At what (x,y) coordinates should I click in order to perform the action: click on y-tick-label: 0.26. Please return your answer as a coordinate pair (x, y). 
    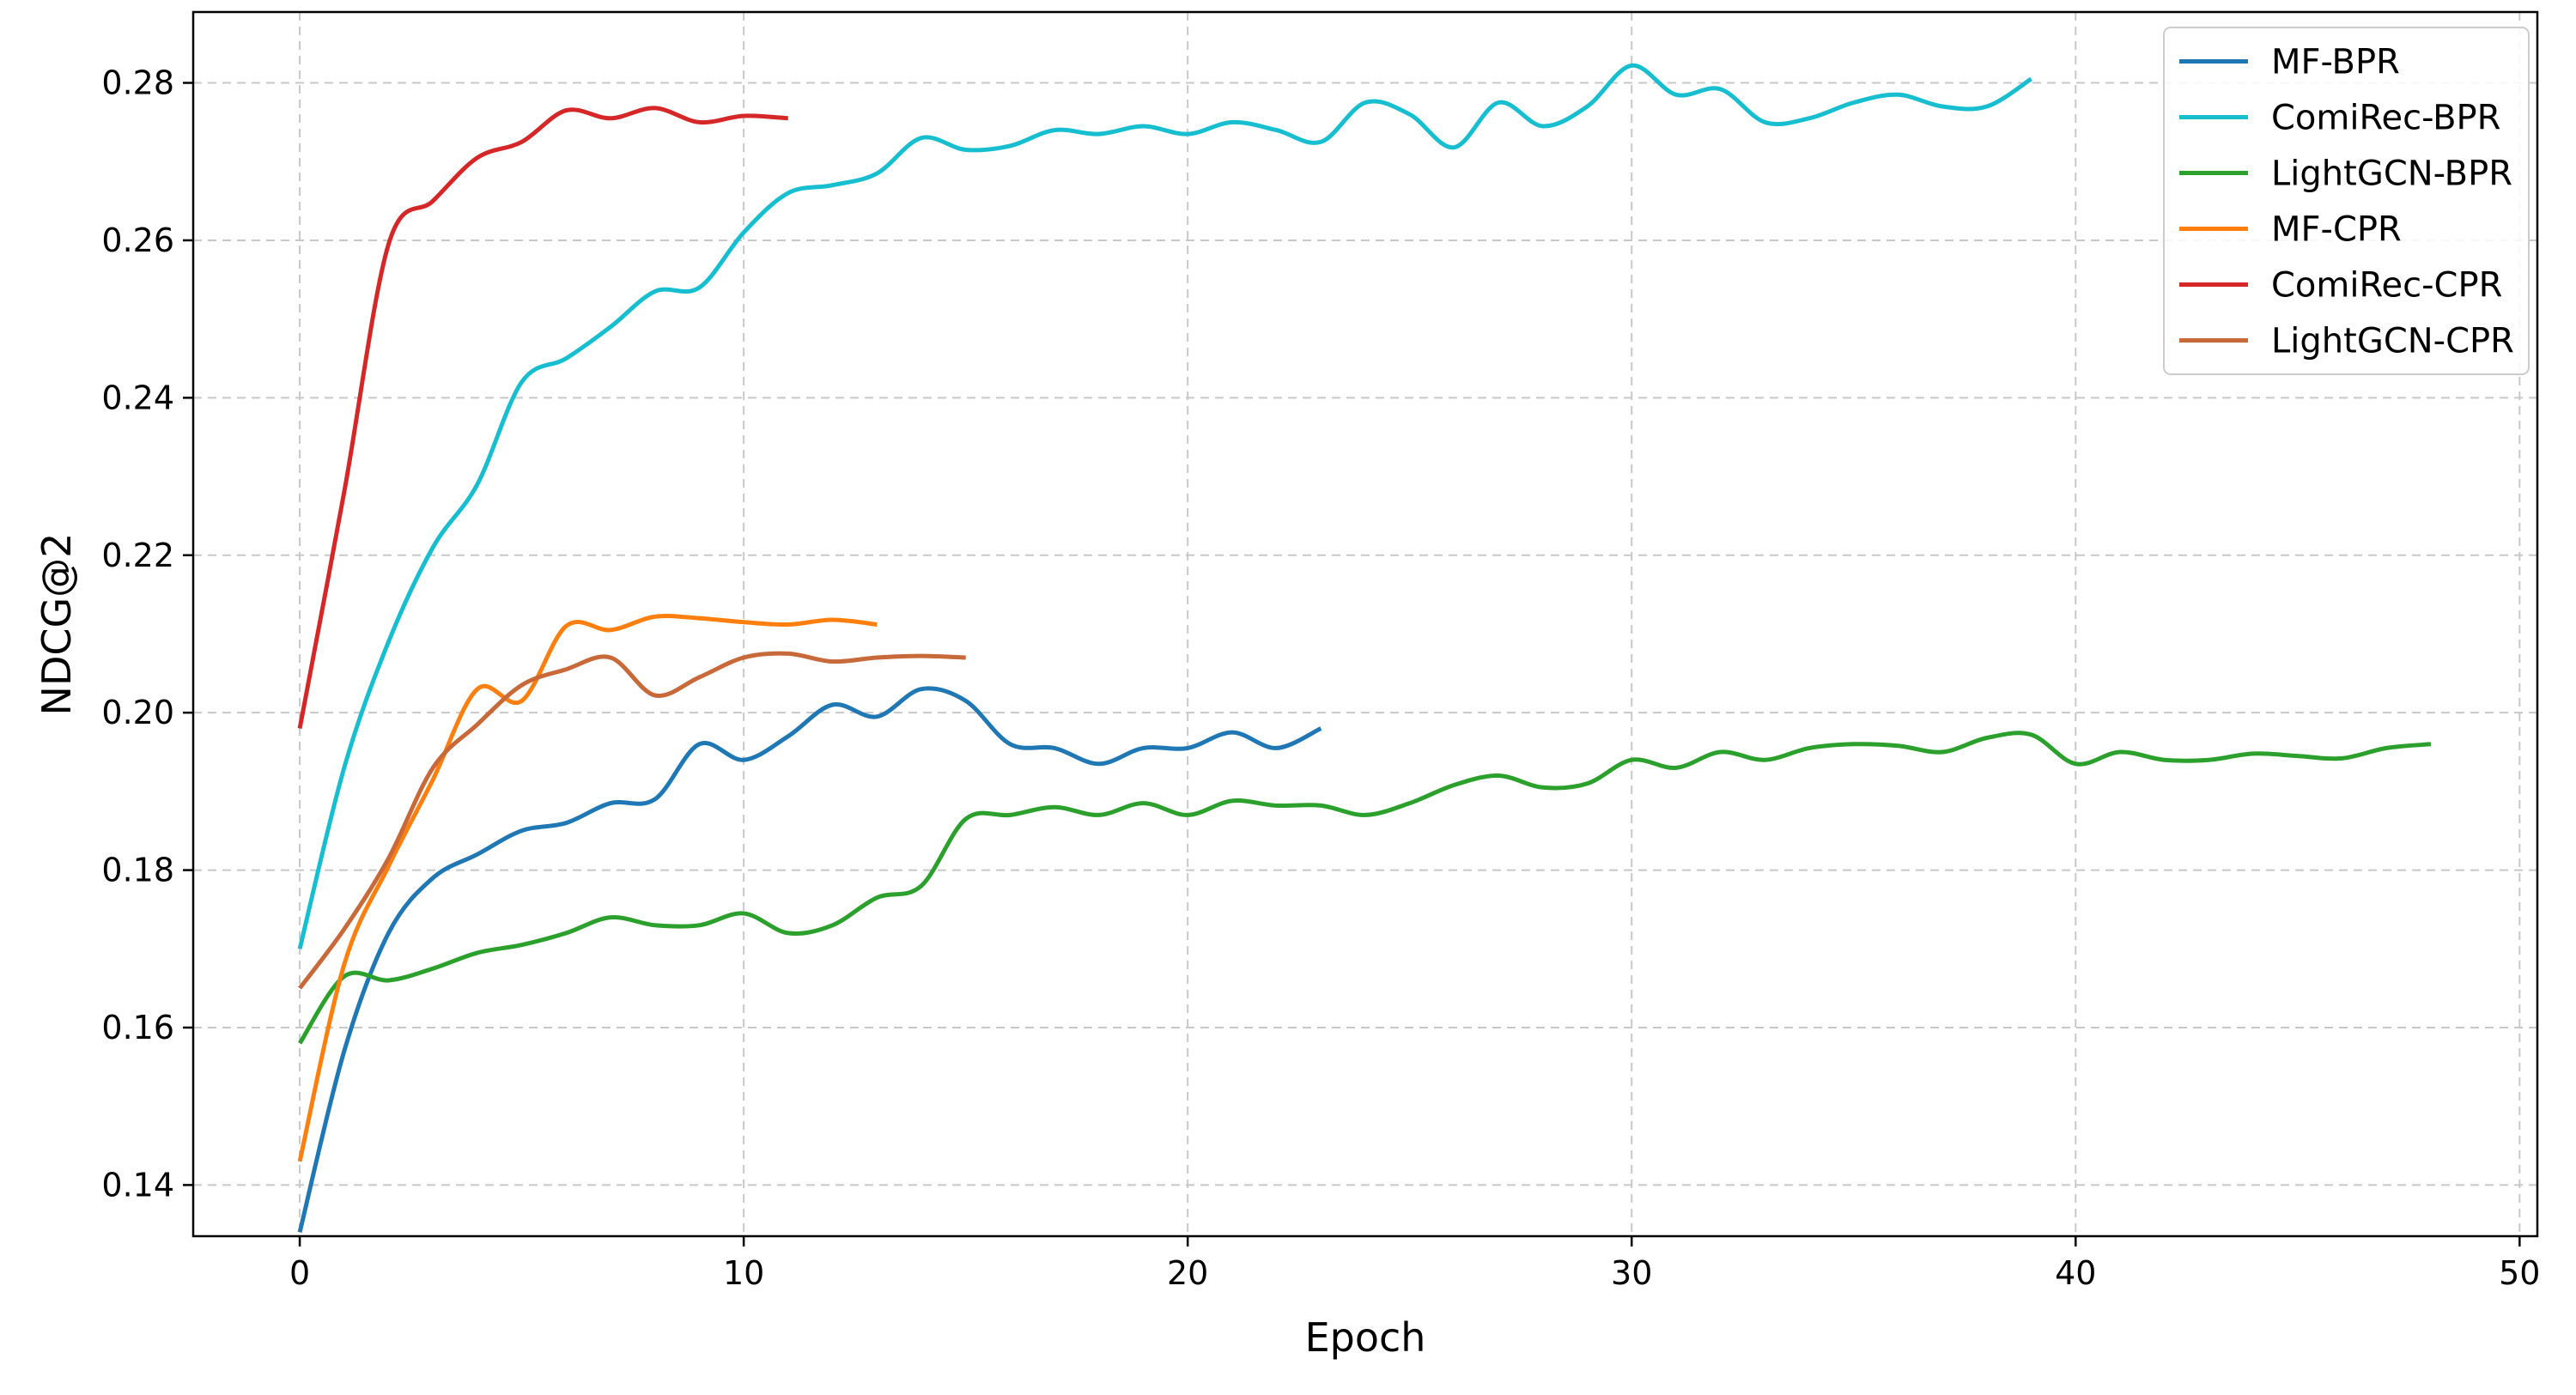
    Looking at the image, I should click on (137, 240).